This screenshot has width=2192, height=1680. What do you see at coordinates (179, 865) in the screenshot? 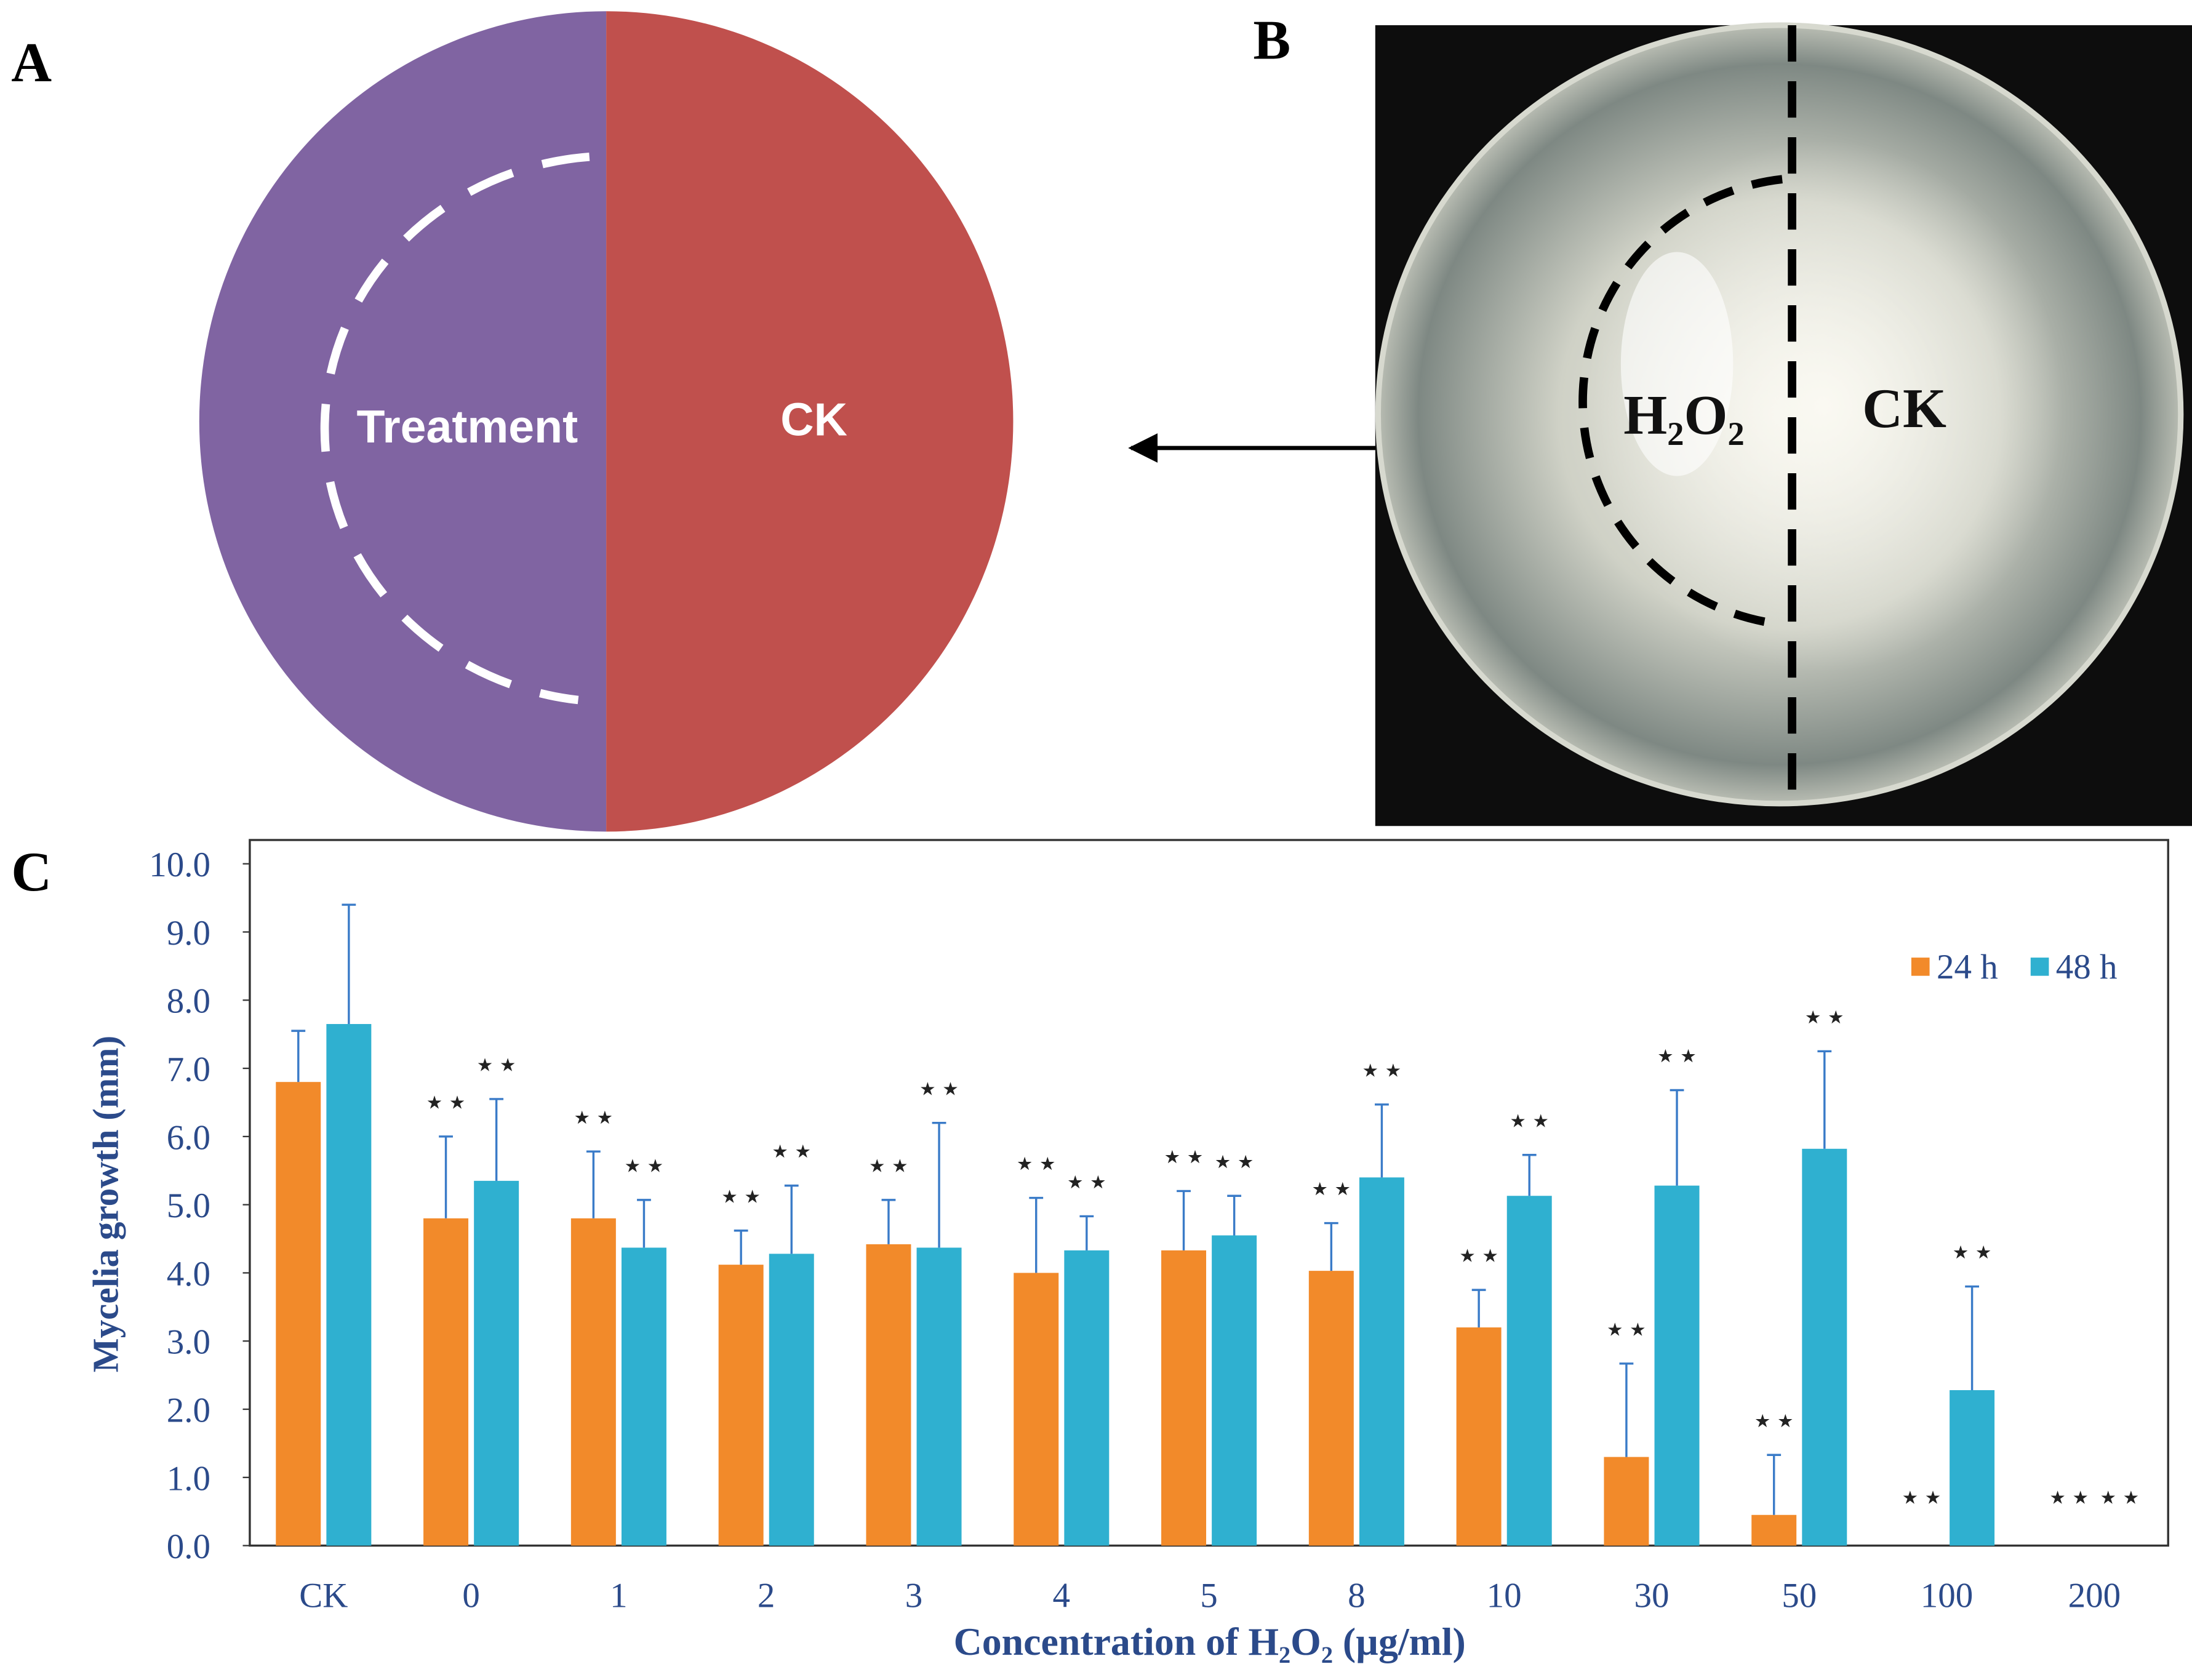
I see `y-tick-label: 10.0` at bounding box center [179, 865].